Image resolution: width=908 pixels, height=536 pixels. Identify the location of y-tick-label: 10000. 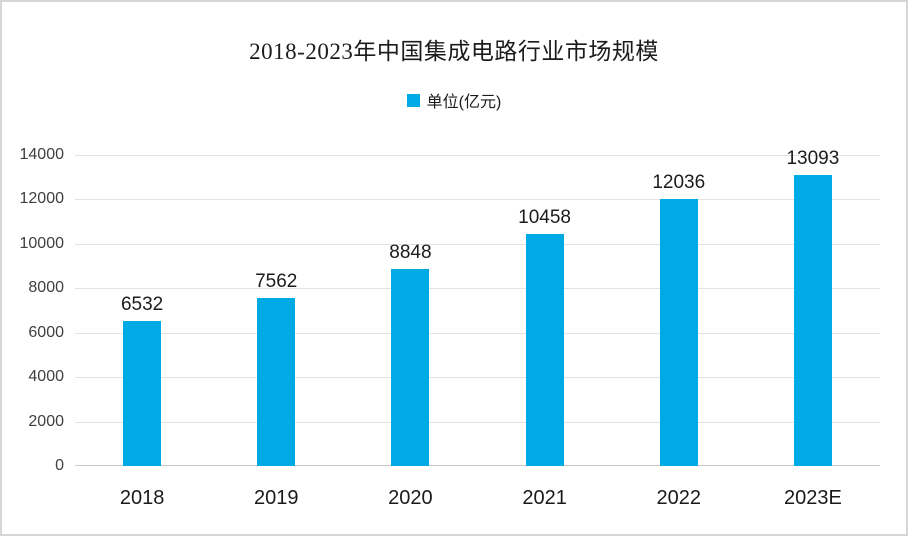
(42, 243).